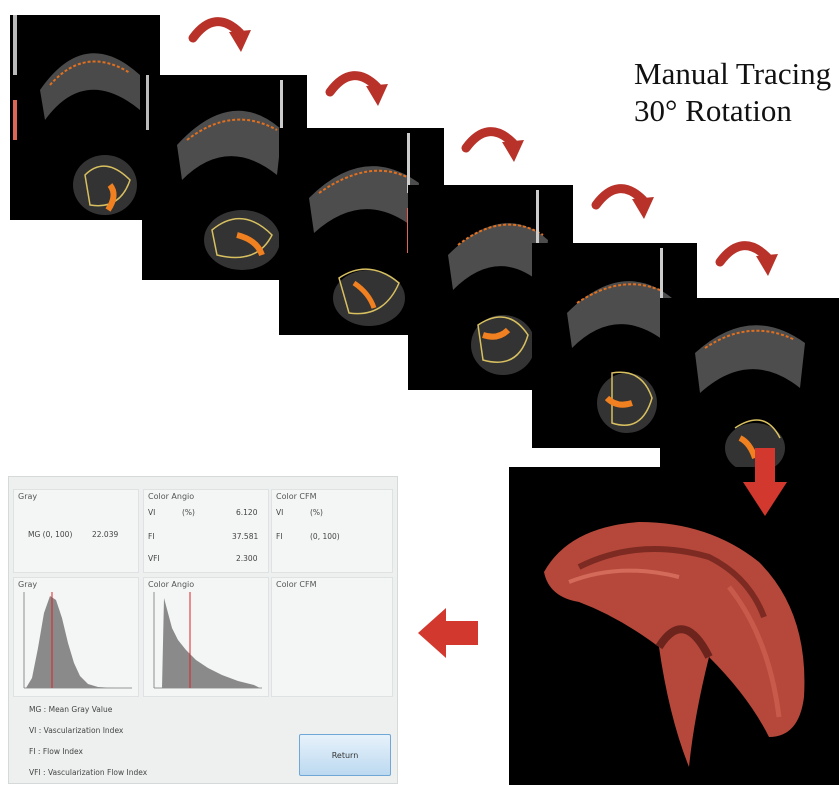 This screenshot has height=785, width=839. What do you see at coordinates (97, 772) in the screenshot?
I see `legend-vfi-text: Vascularization Flow Index` at bounding box center [97, 772].